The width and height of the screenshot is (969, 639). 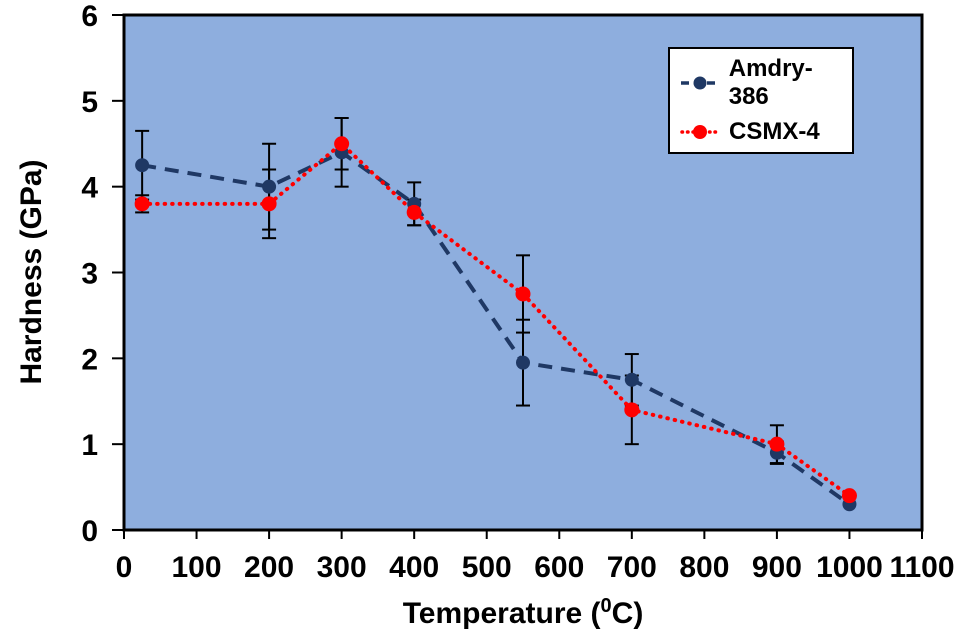 I want to click on x-tick-label-400: 400, so click(x=414, y=567).